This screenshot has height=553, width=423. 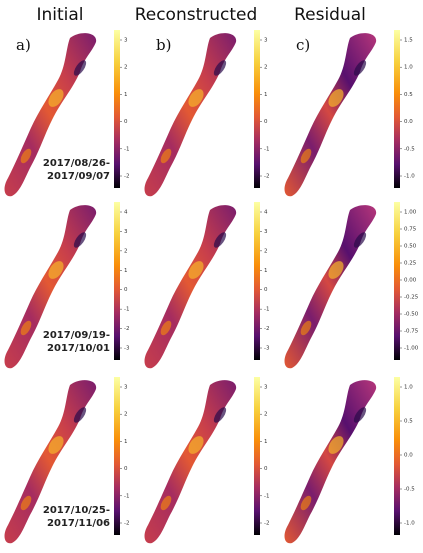 I want to click on date-label: 2017/10/01, so click(x=78, y=348).